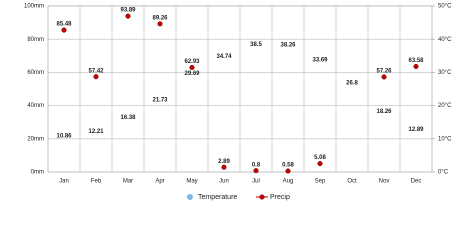 The width and height of the screenshot is (474, 240). I want to click on y2-tick-label: 20°C, so click(445, 106).